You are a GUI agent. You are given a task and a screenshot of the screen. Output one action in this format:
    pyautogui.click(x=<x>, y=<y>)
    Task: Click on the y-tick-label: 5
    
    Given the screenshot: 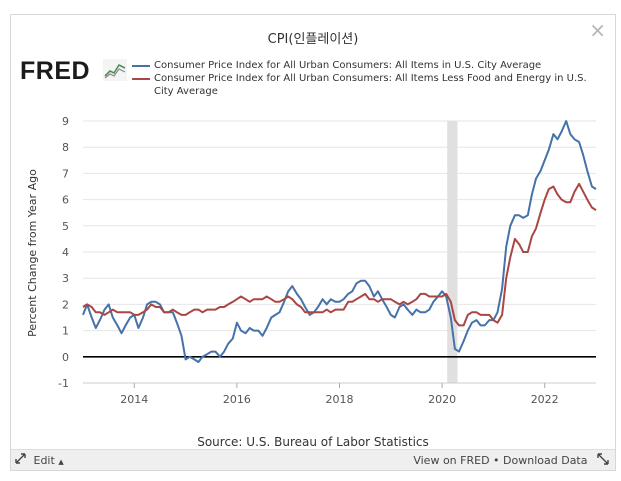 What is the action you would take?
    pyautogui.click(x=65, y=226)
    